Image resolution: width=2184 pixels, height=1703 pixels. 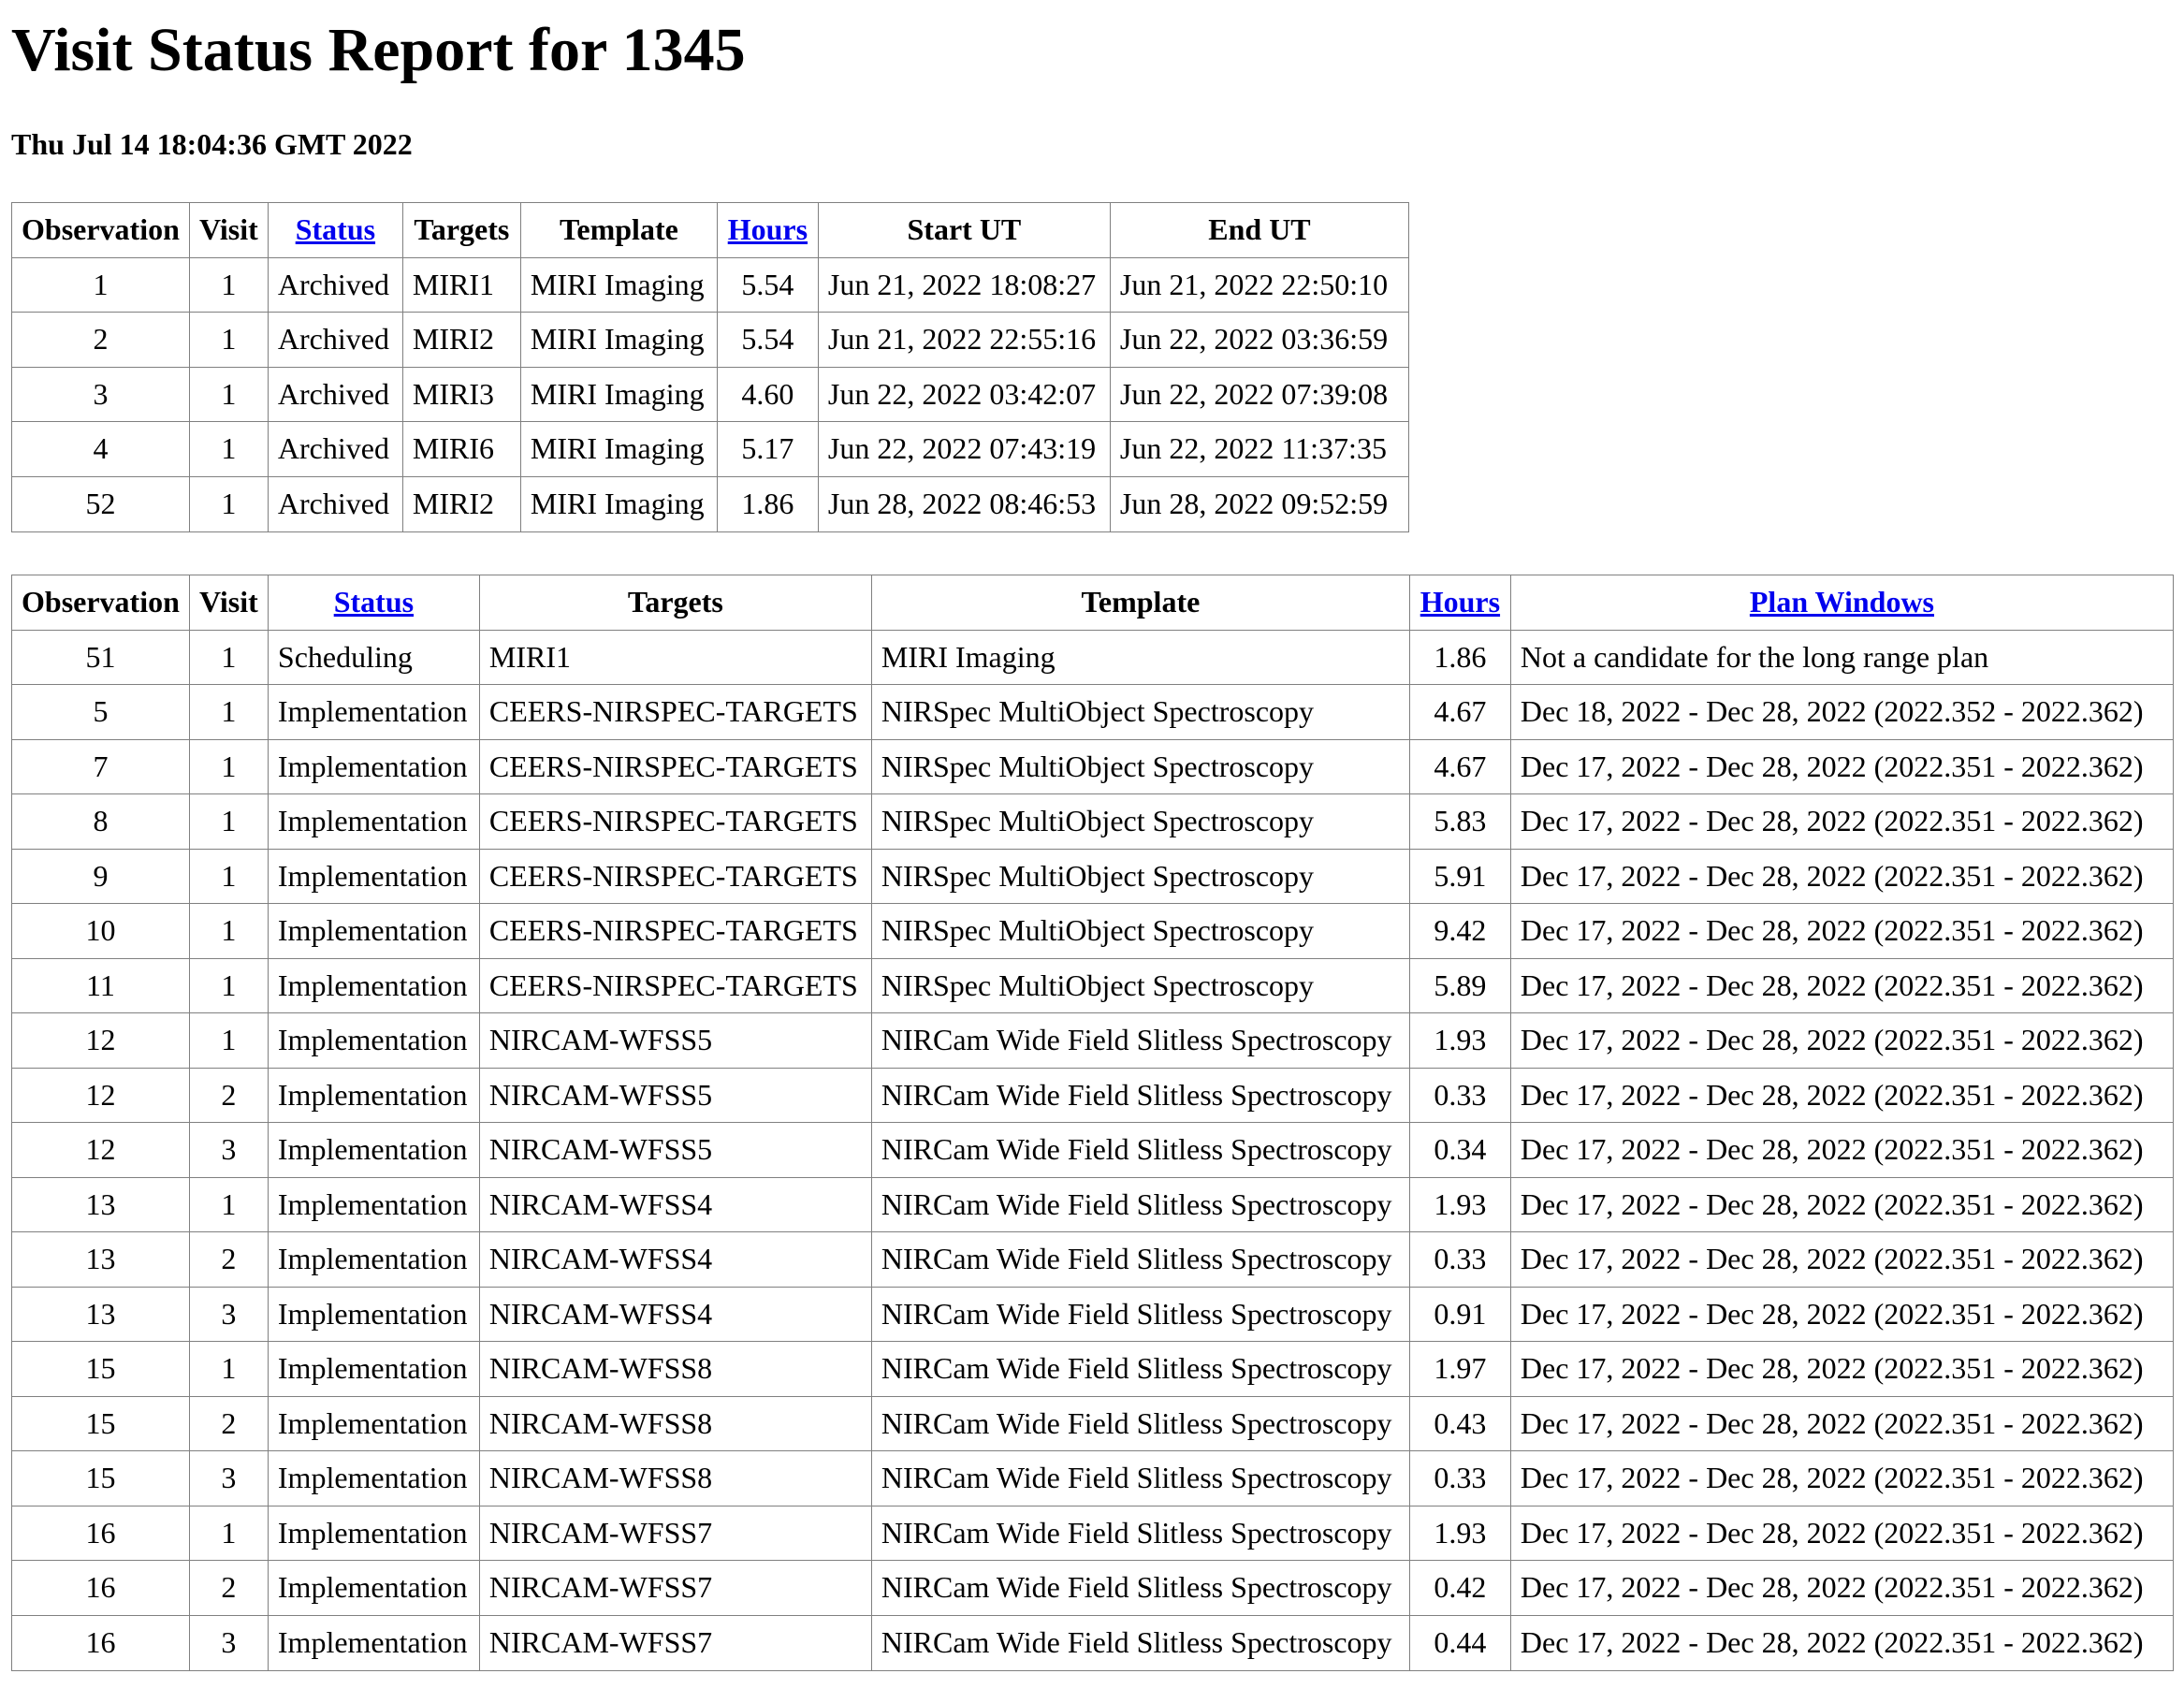 I want to click on targets-cell: NIRCAM-WFSS8, so click(x=675, y=1423).